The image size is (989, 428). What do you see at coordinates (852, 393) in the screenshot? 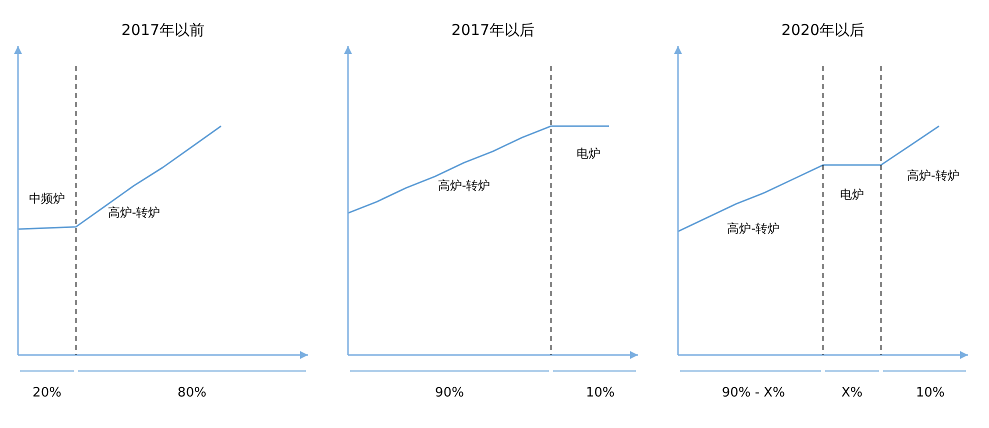
I see `text: X%` at bounding box center [852, 393].